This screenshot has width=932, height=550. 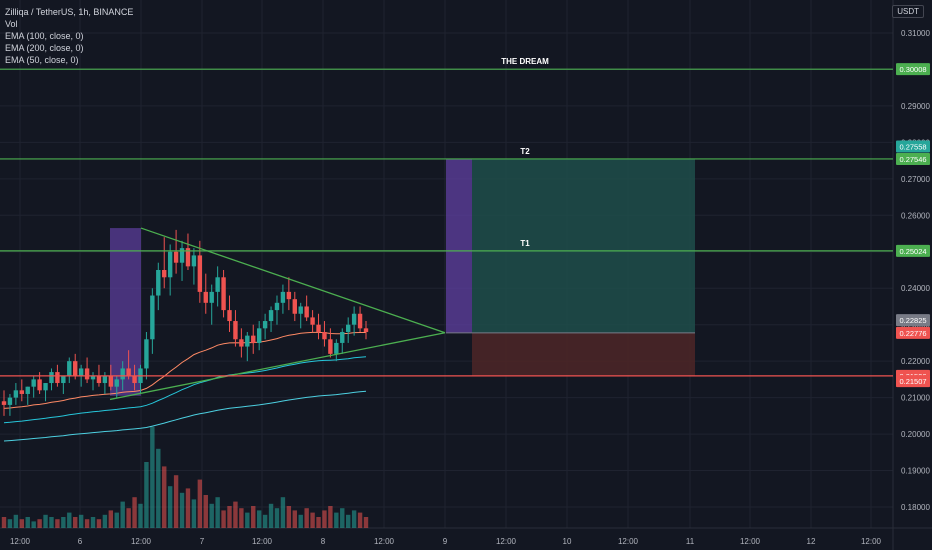 I want to click on y-tick-label: 0.31000, so click(x=915, y=33).